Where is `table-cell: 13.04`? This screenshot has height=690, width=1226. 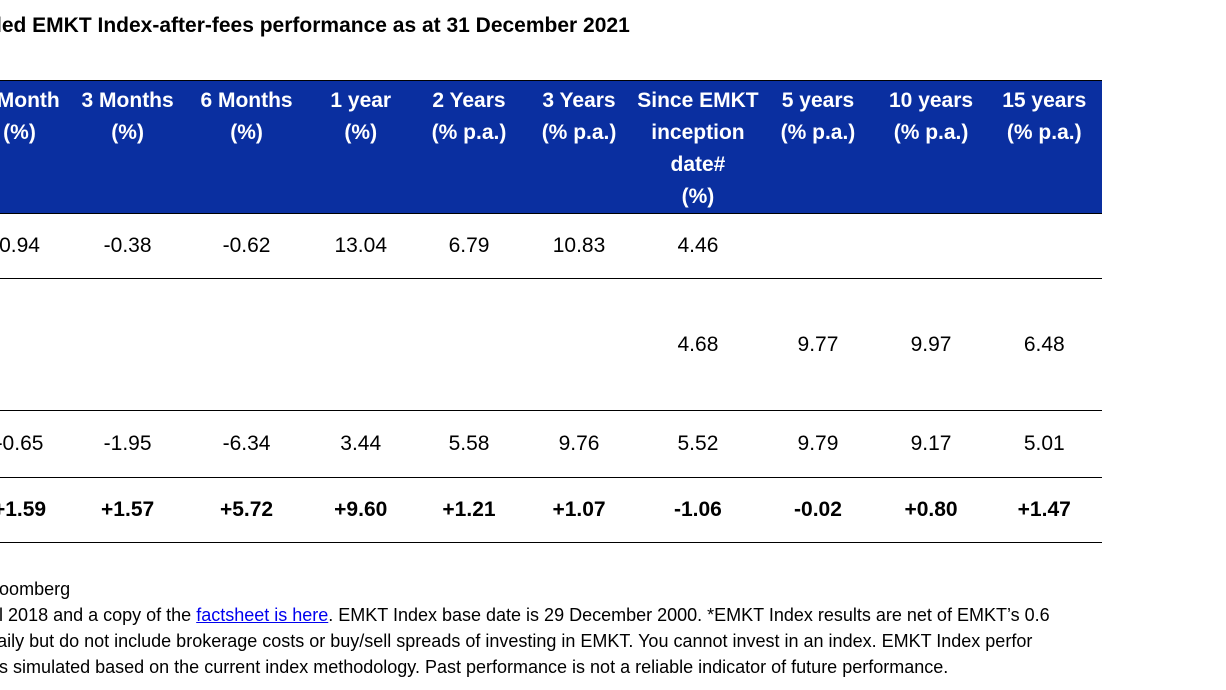 table-cell: 13.04 is located at coordinates (361, 246).